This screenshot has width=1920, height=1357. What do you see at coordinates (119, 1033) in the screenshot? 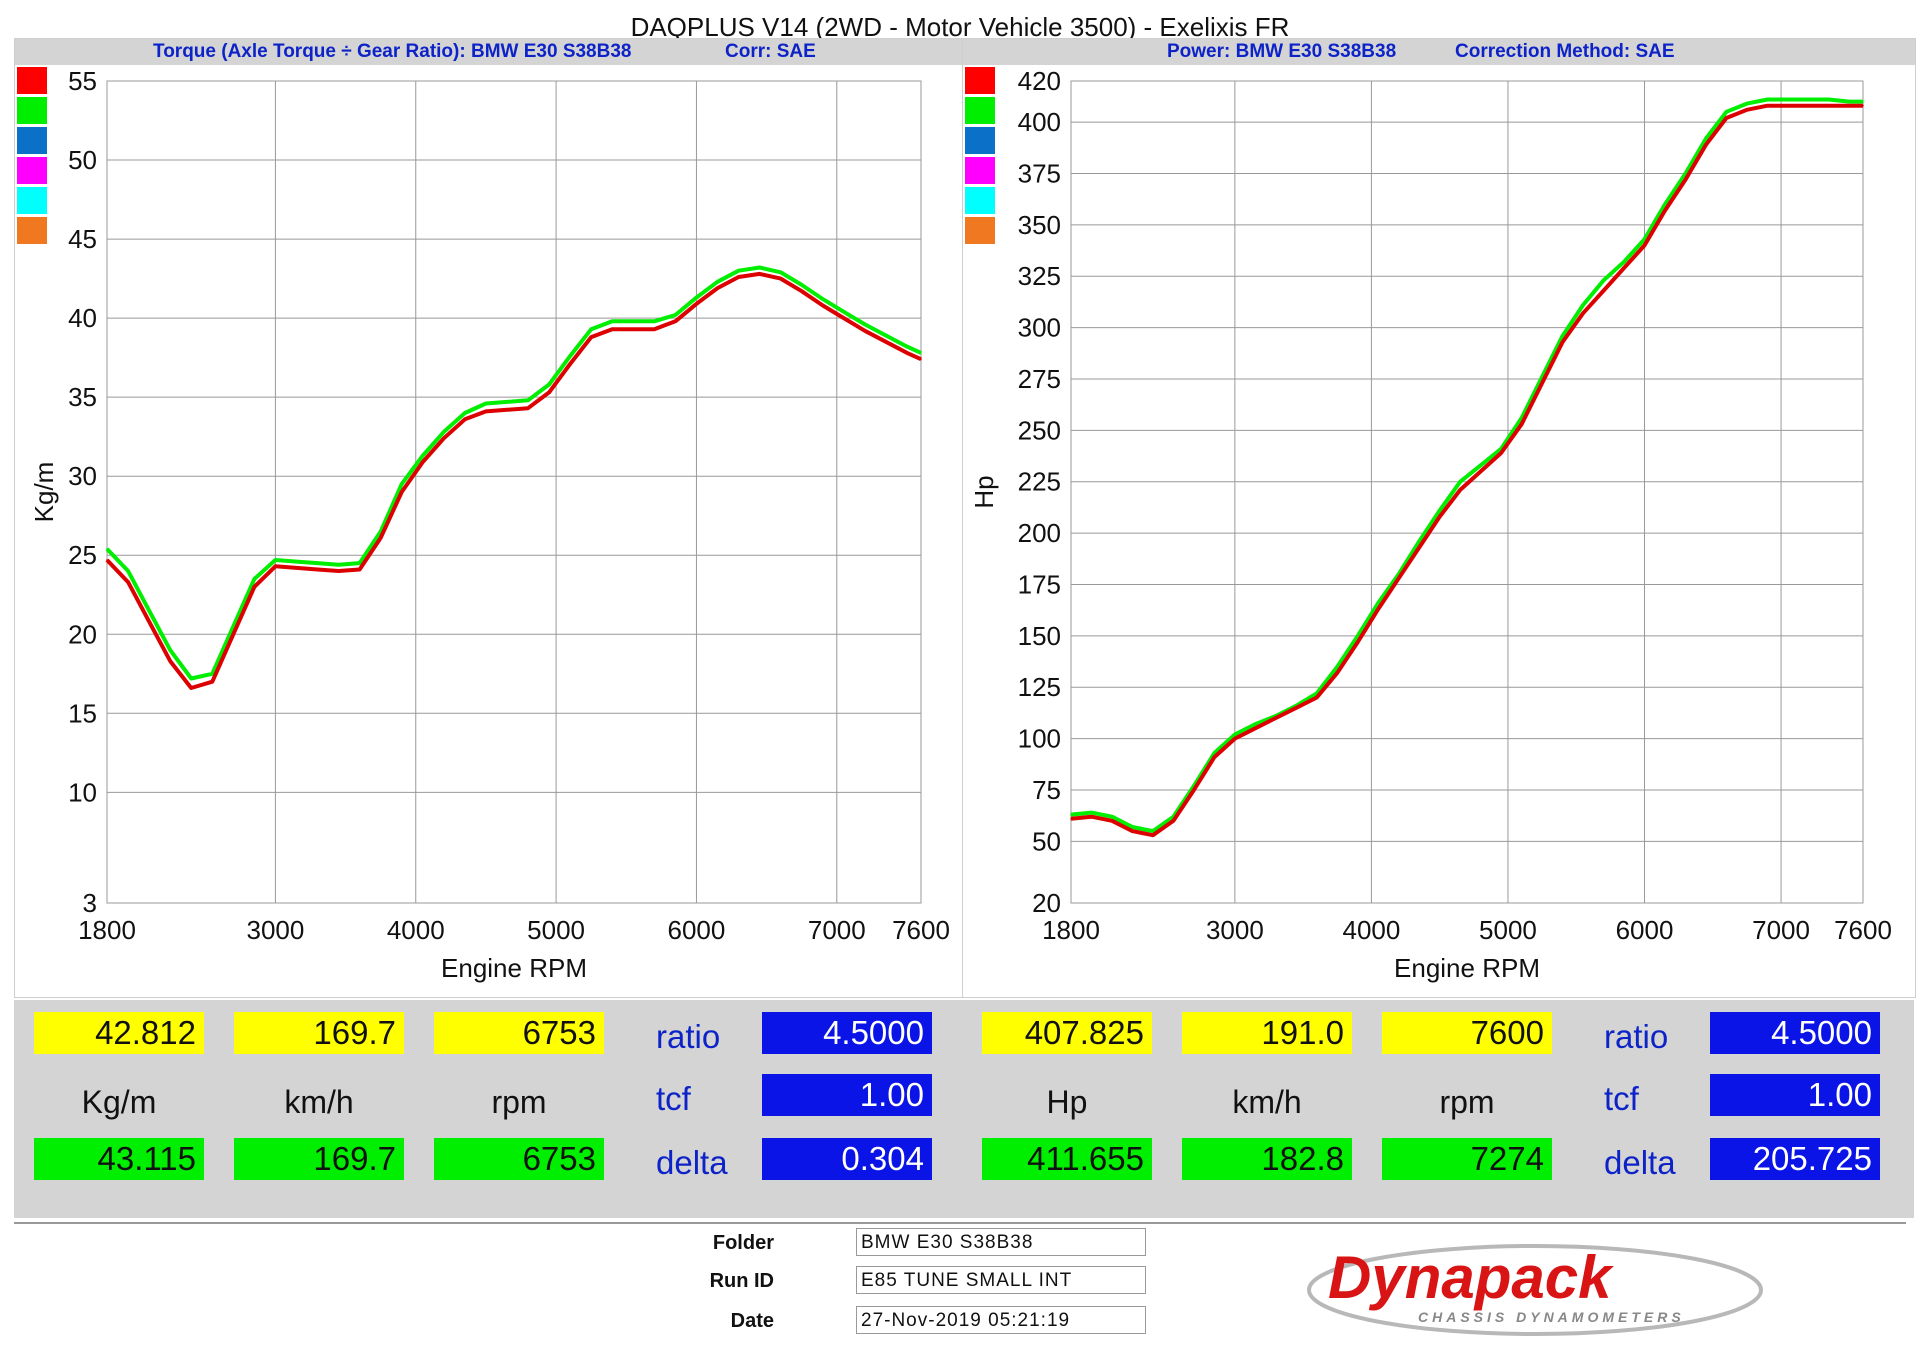
I see `torque-cursor-value: 42.812` at bounding box center [119, 1033].